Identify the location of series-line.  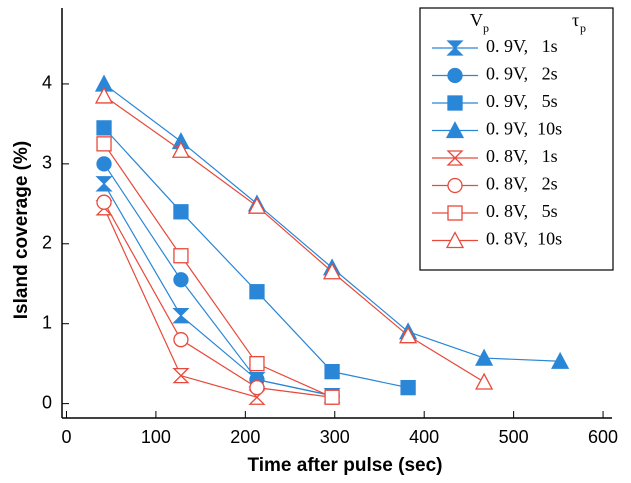
(218, 299).